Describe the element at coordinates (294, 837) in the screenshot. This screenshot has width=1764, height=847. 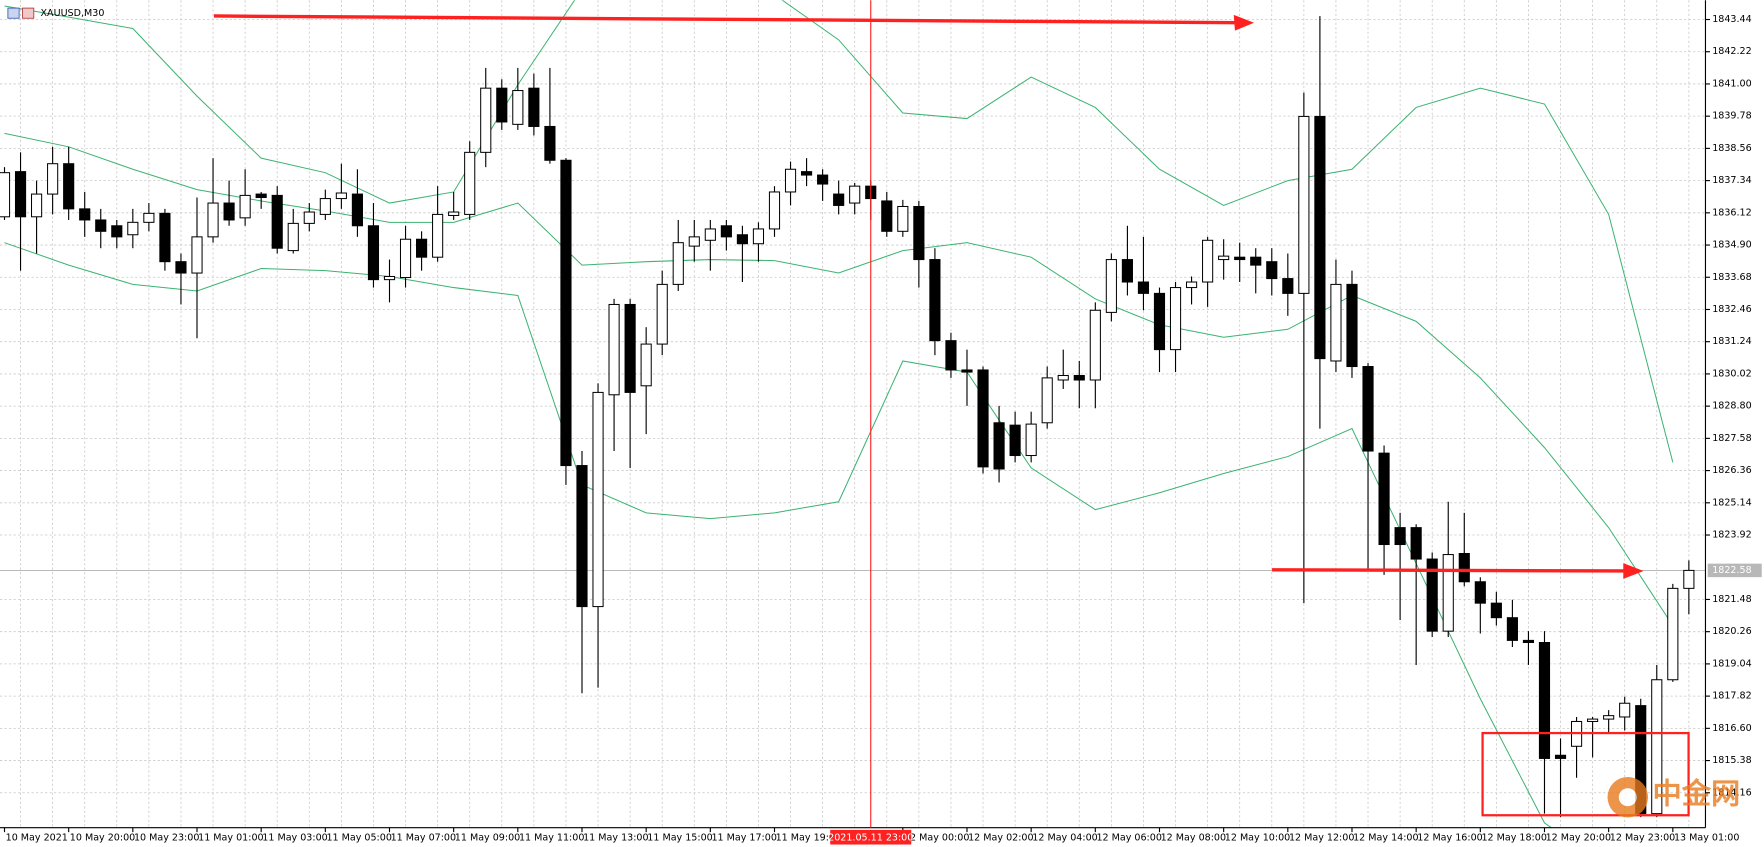
I see `x-tick-label: 11 May 03:00` at that location.